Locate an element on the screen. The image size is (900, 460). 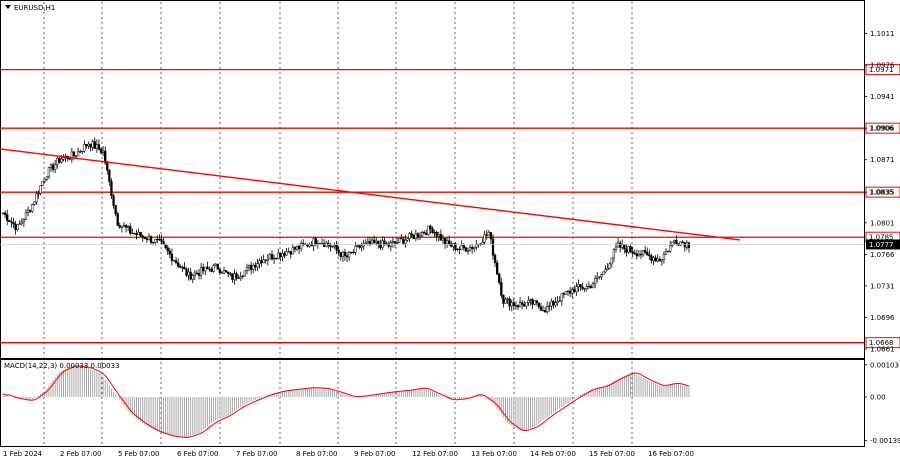
macd-axis-label: -0.00139 is located at coordinates (885, 441).